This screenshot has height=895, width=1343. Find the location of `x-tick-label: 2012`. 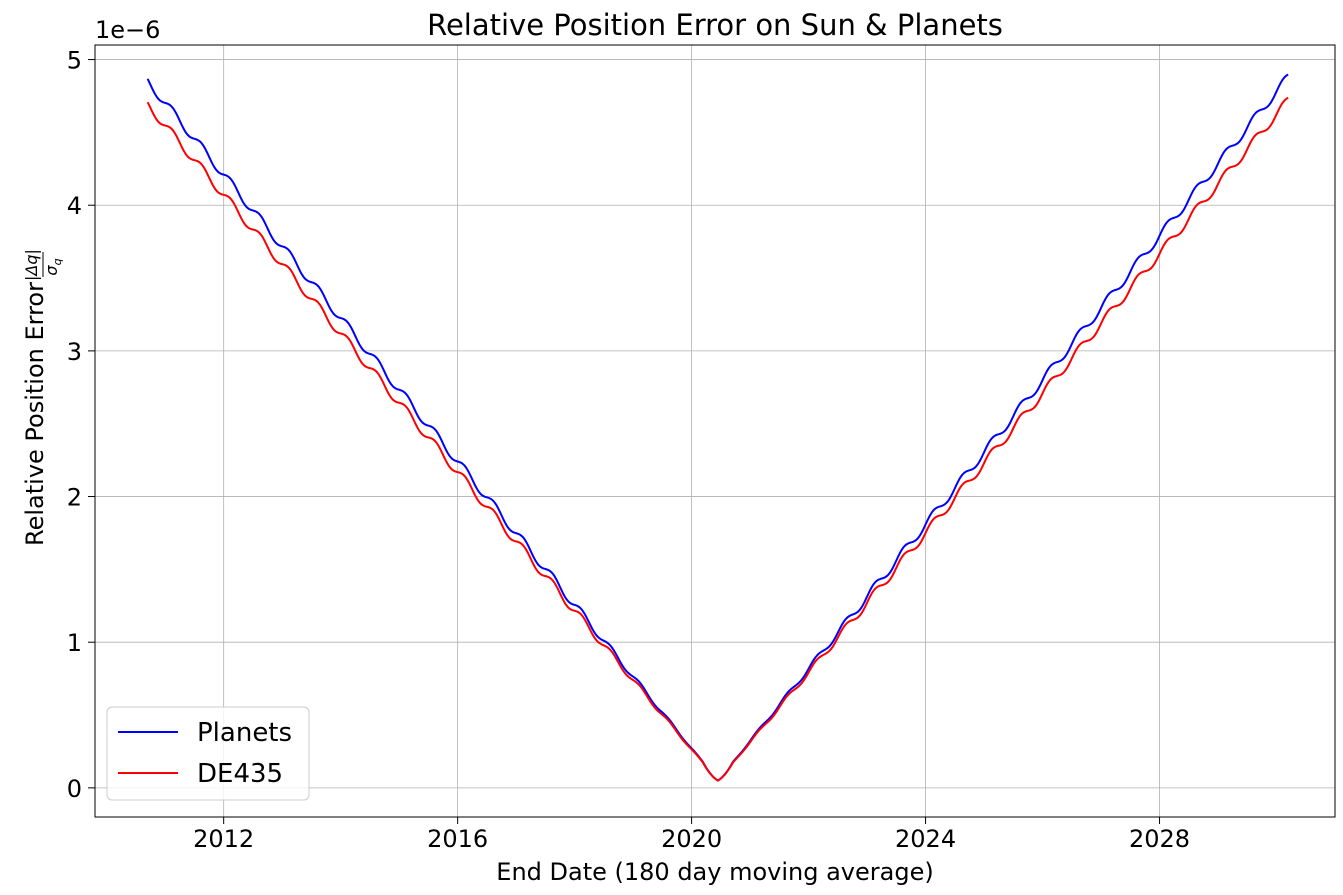

x-tick-label: 2012 is located at coordinates (223, 839).